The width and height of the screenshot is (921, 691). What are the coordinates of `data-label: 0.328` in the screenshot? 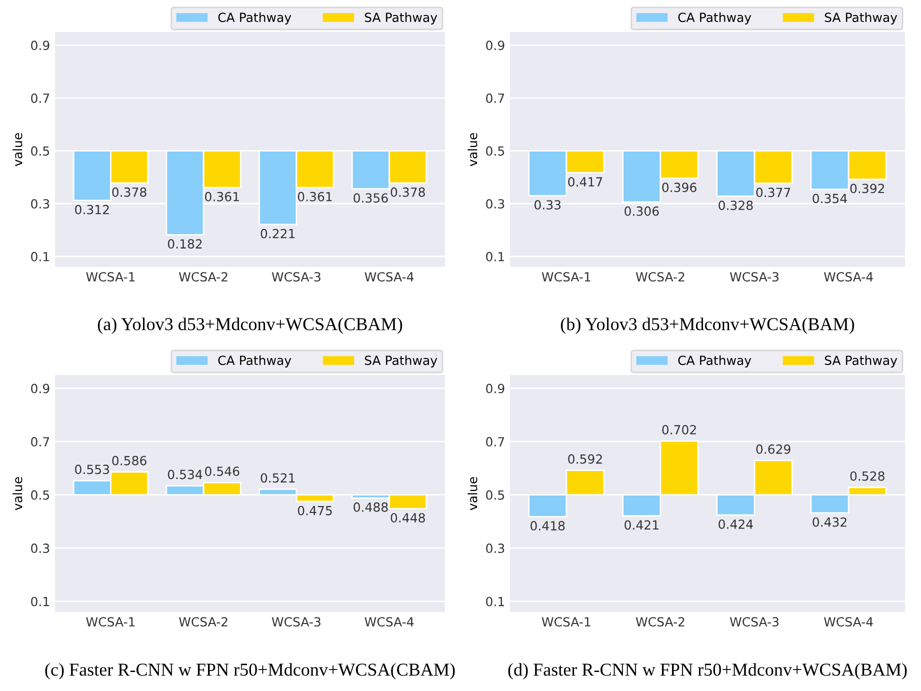 It's located at (735, 205).